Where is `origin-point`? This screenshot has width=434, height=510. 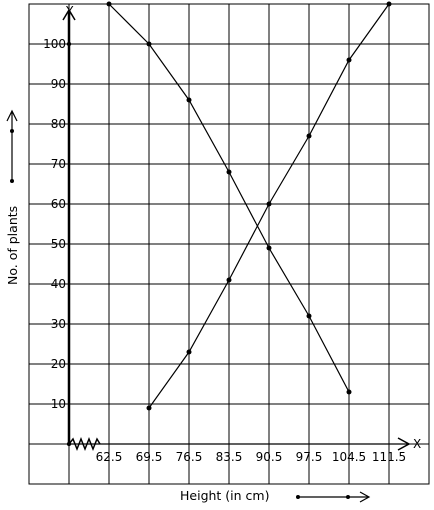 origin-point is located at coordinates (69, 444).